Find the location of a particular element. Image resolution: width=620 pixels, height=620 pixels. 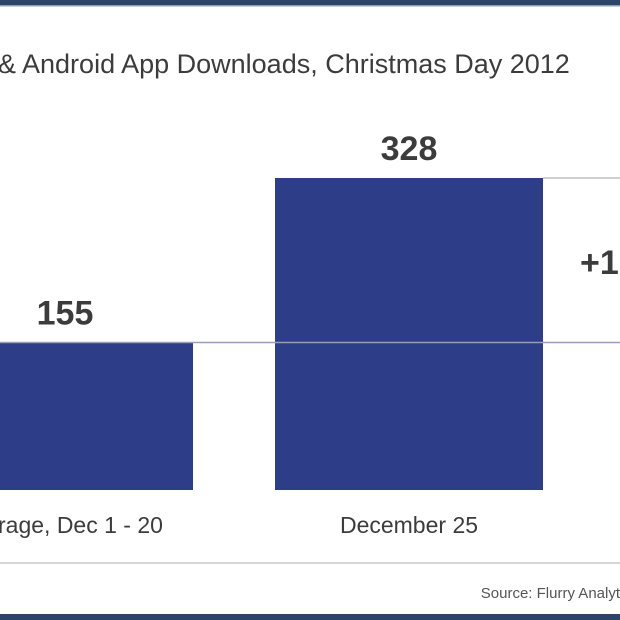

top-border is located at coordinates (310, 2).